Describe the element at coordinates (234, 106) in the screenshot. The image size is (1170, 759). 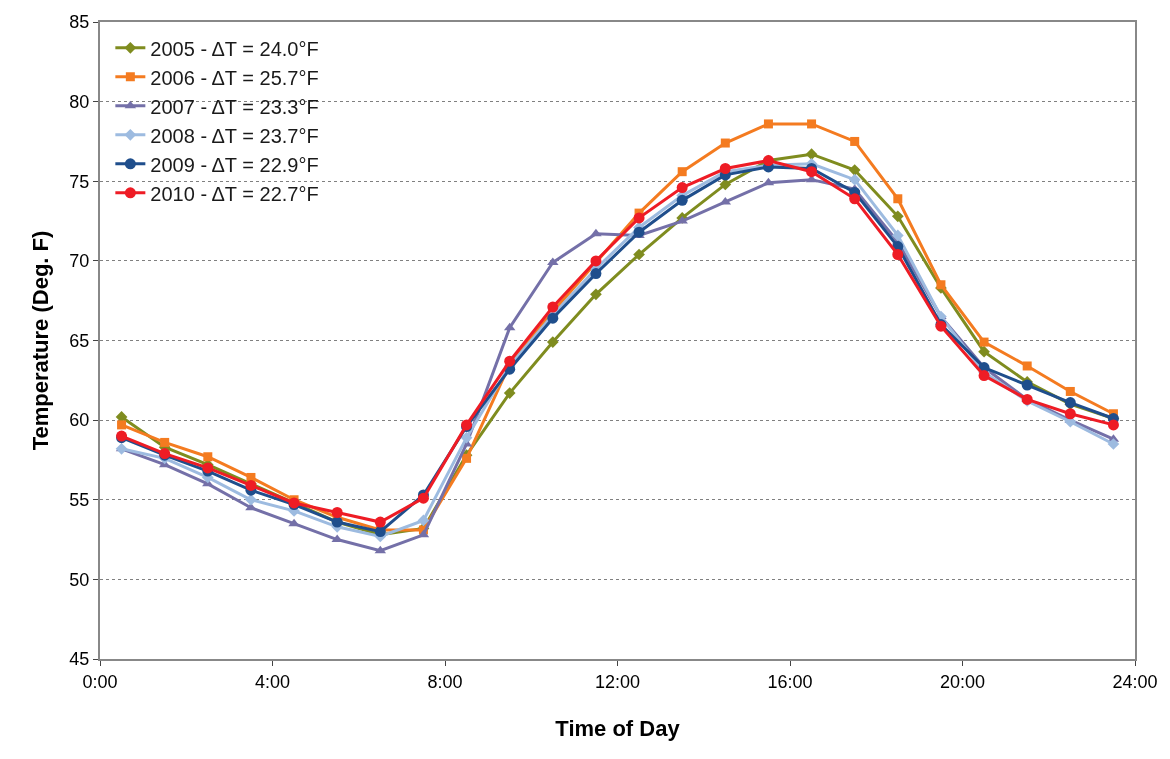
I see `legend-label: 2007 - ΔT = 23.3°F` at that location.